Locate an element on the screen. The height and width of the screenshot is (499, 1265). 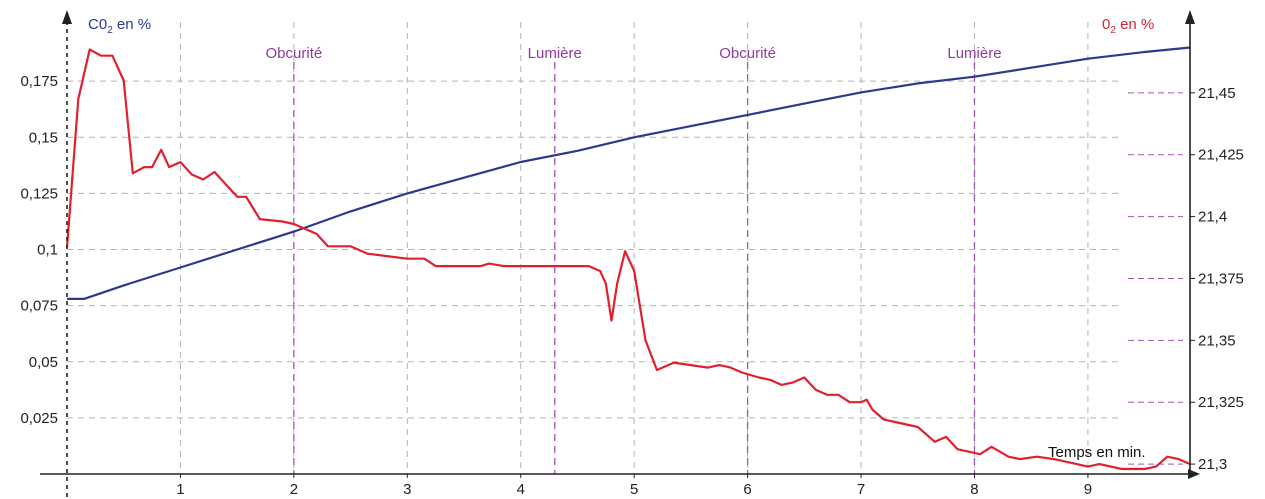
x-tick-label: 8 is located at coordinates (974, 489).